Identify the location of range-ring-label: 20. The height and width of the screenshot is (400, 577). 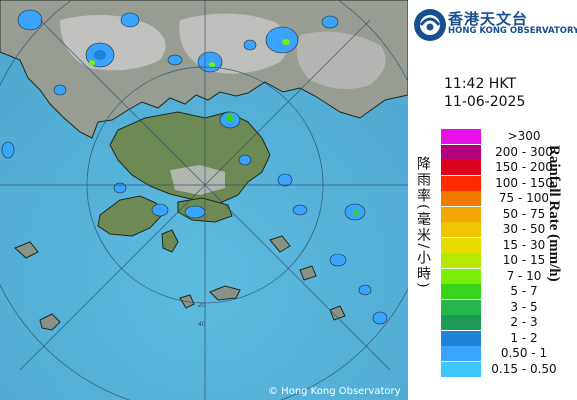
(202, 305).